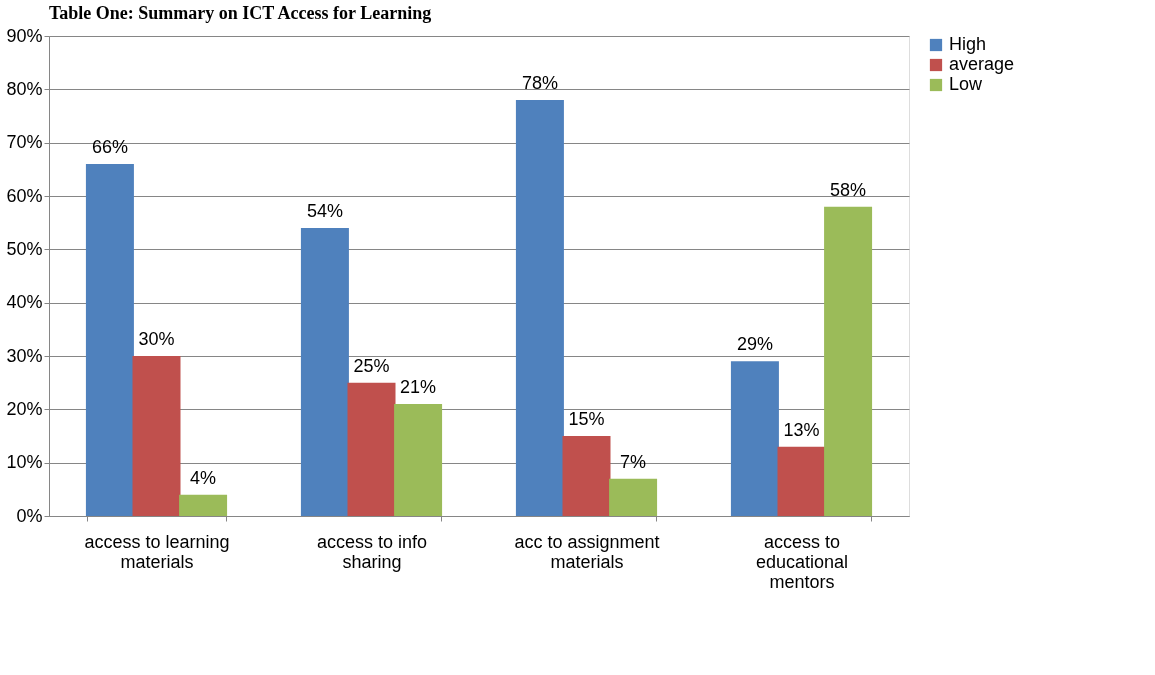  Describe the element at coordinates (156, 339) in the screenshot. I see `data-label: 30%` at that location.